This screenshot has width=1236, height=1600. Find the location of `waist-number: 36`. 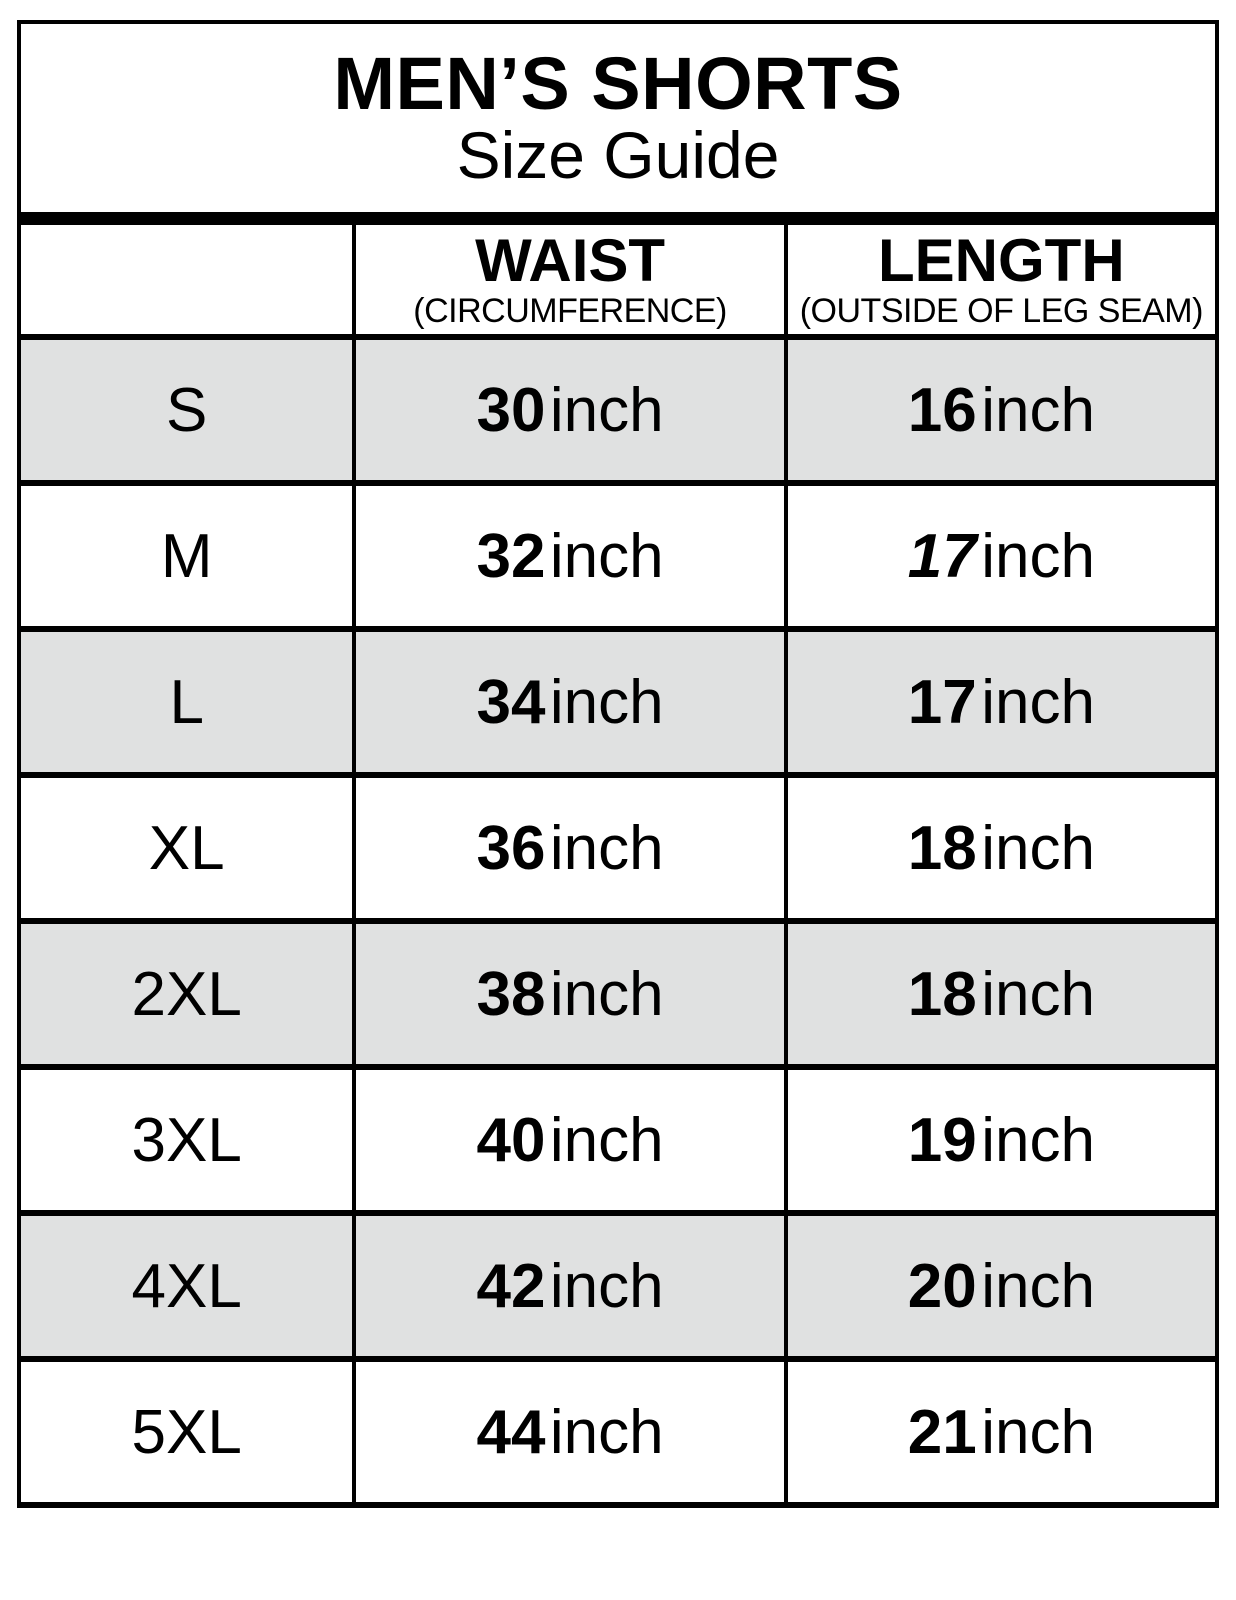

waist-number: 36 is located at coordinates (511, 848).